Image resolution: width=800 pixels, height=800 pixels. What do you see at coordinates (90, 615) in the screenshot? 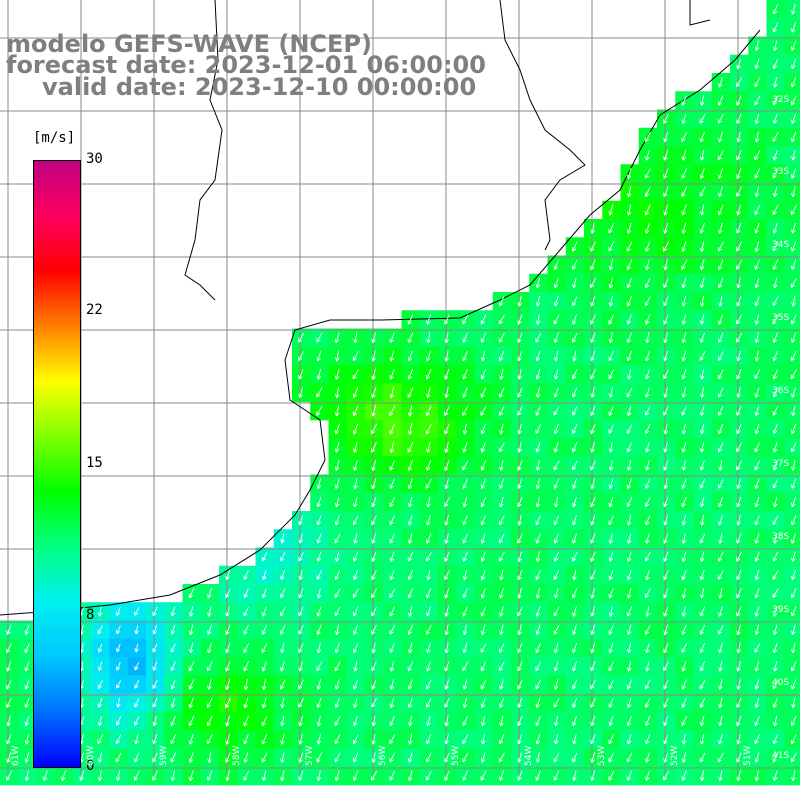
I see `colorbar-tick-8: 8` at bounding box center [90, 615].